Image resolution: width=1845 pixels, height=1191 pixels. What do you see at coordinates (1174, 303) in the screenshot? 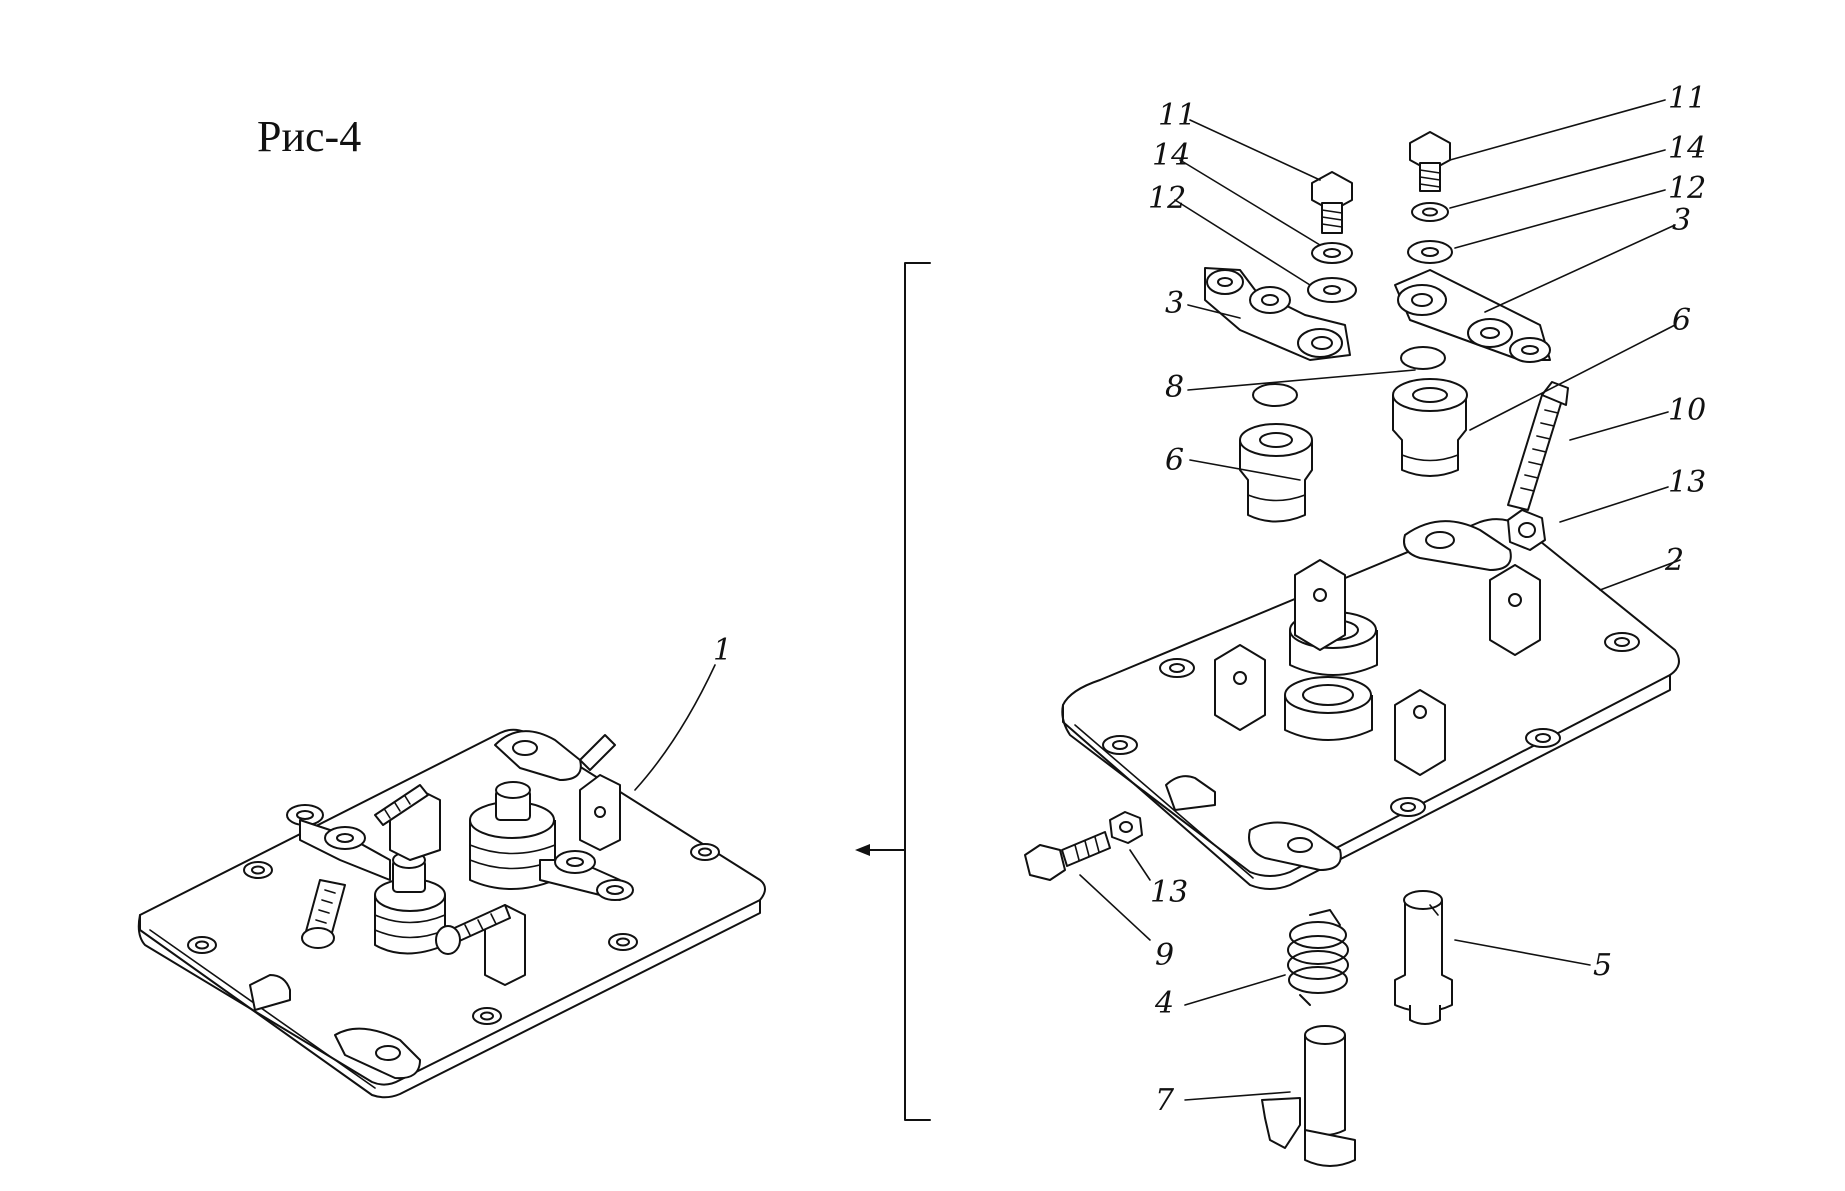
I see `callout-3-left: 3` at bounding box center [1174, 303].